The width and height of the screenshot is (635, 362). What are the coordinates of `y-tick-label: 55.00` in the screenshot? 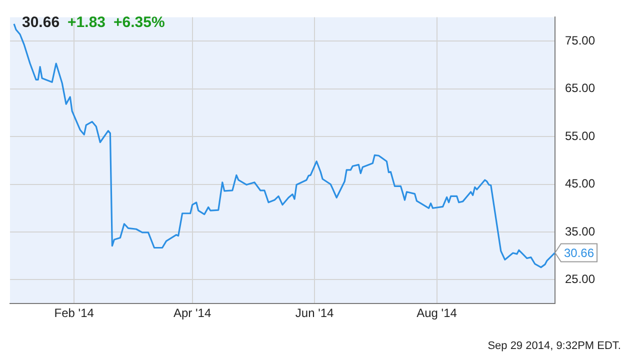 It's located at (580, 135).